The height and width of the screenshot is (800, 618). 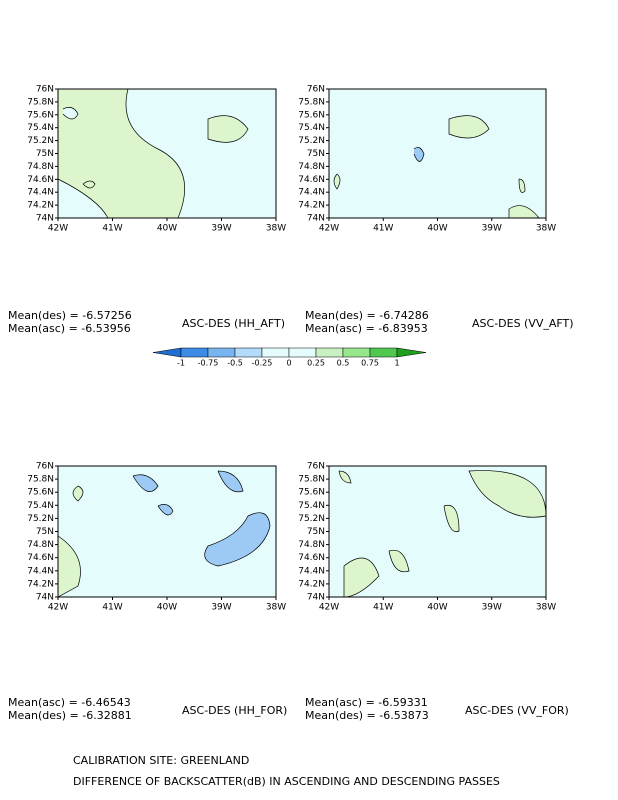 I want to click on colorbar-label: 0.5, so click(x=343, y=363).